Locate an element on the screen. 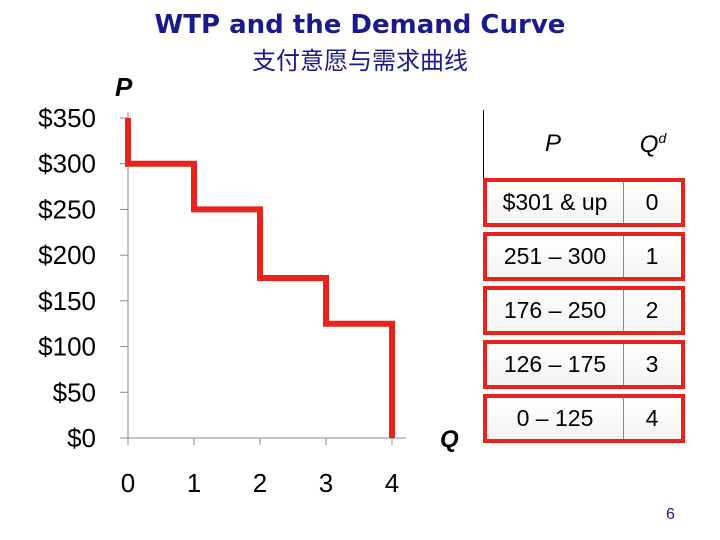 The width and height of the screenshot is (720, 540). row-price: 126 – 175 is located at coordinates (555, 364).